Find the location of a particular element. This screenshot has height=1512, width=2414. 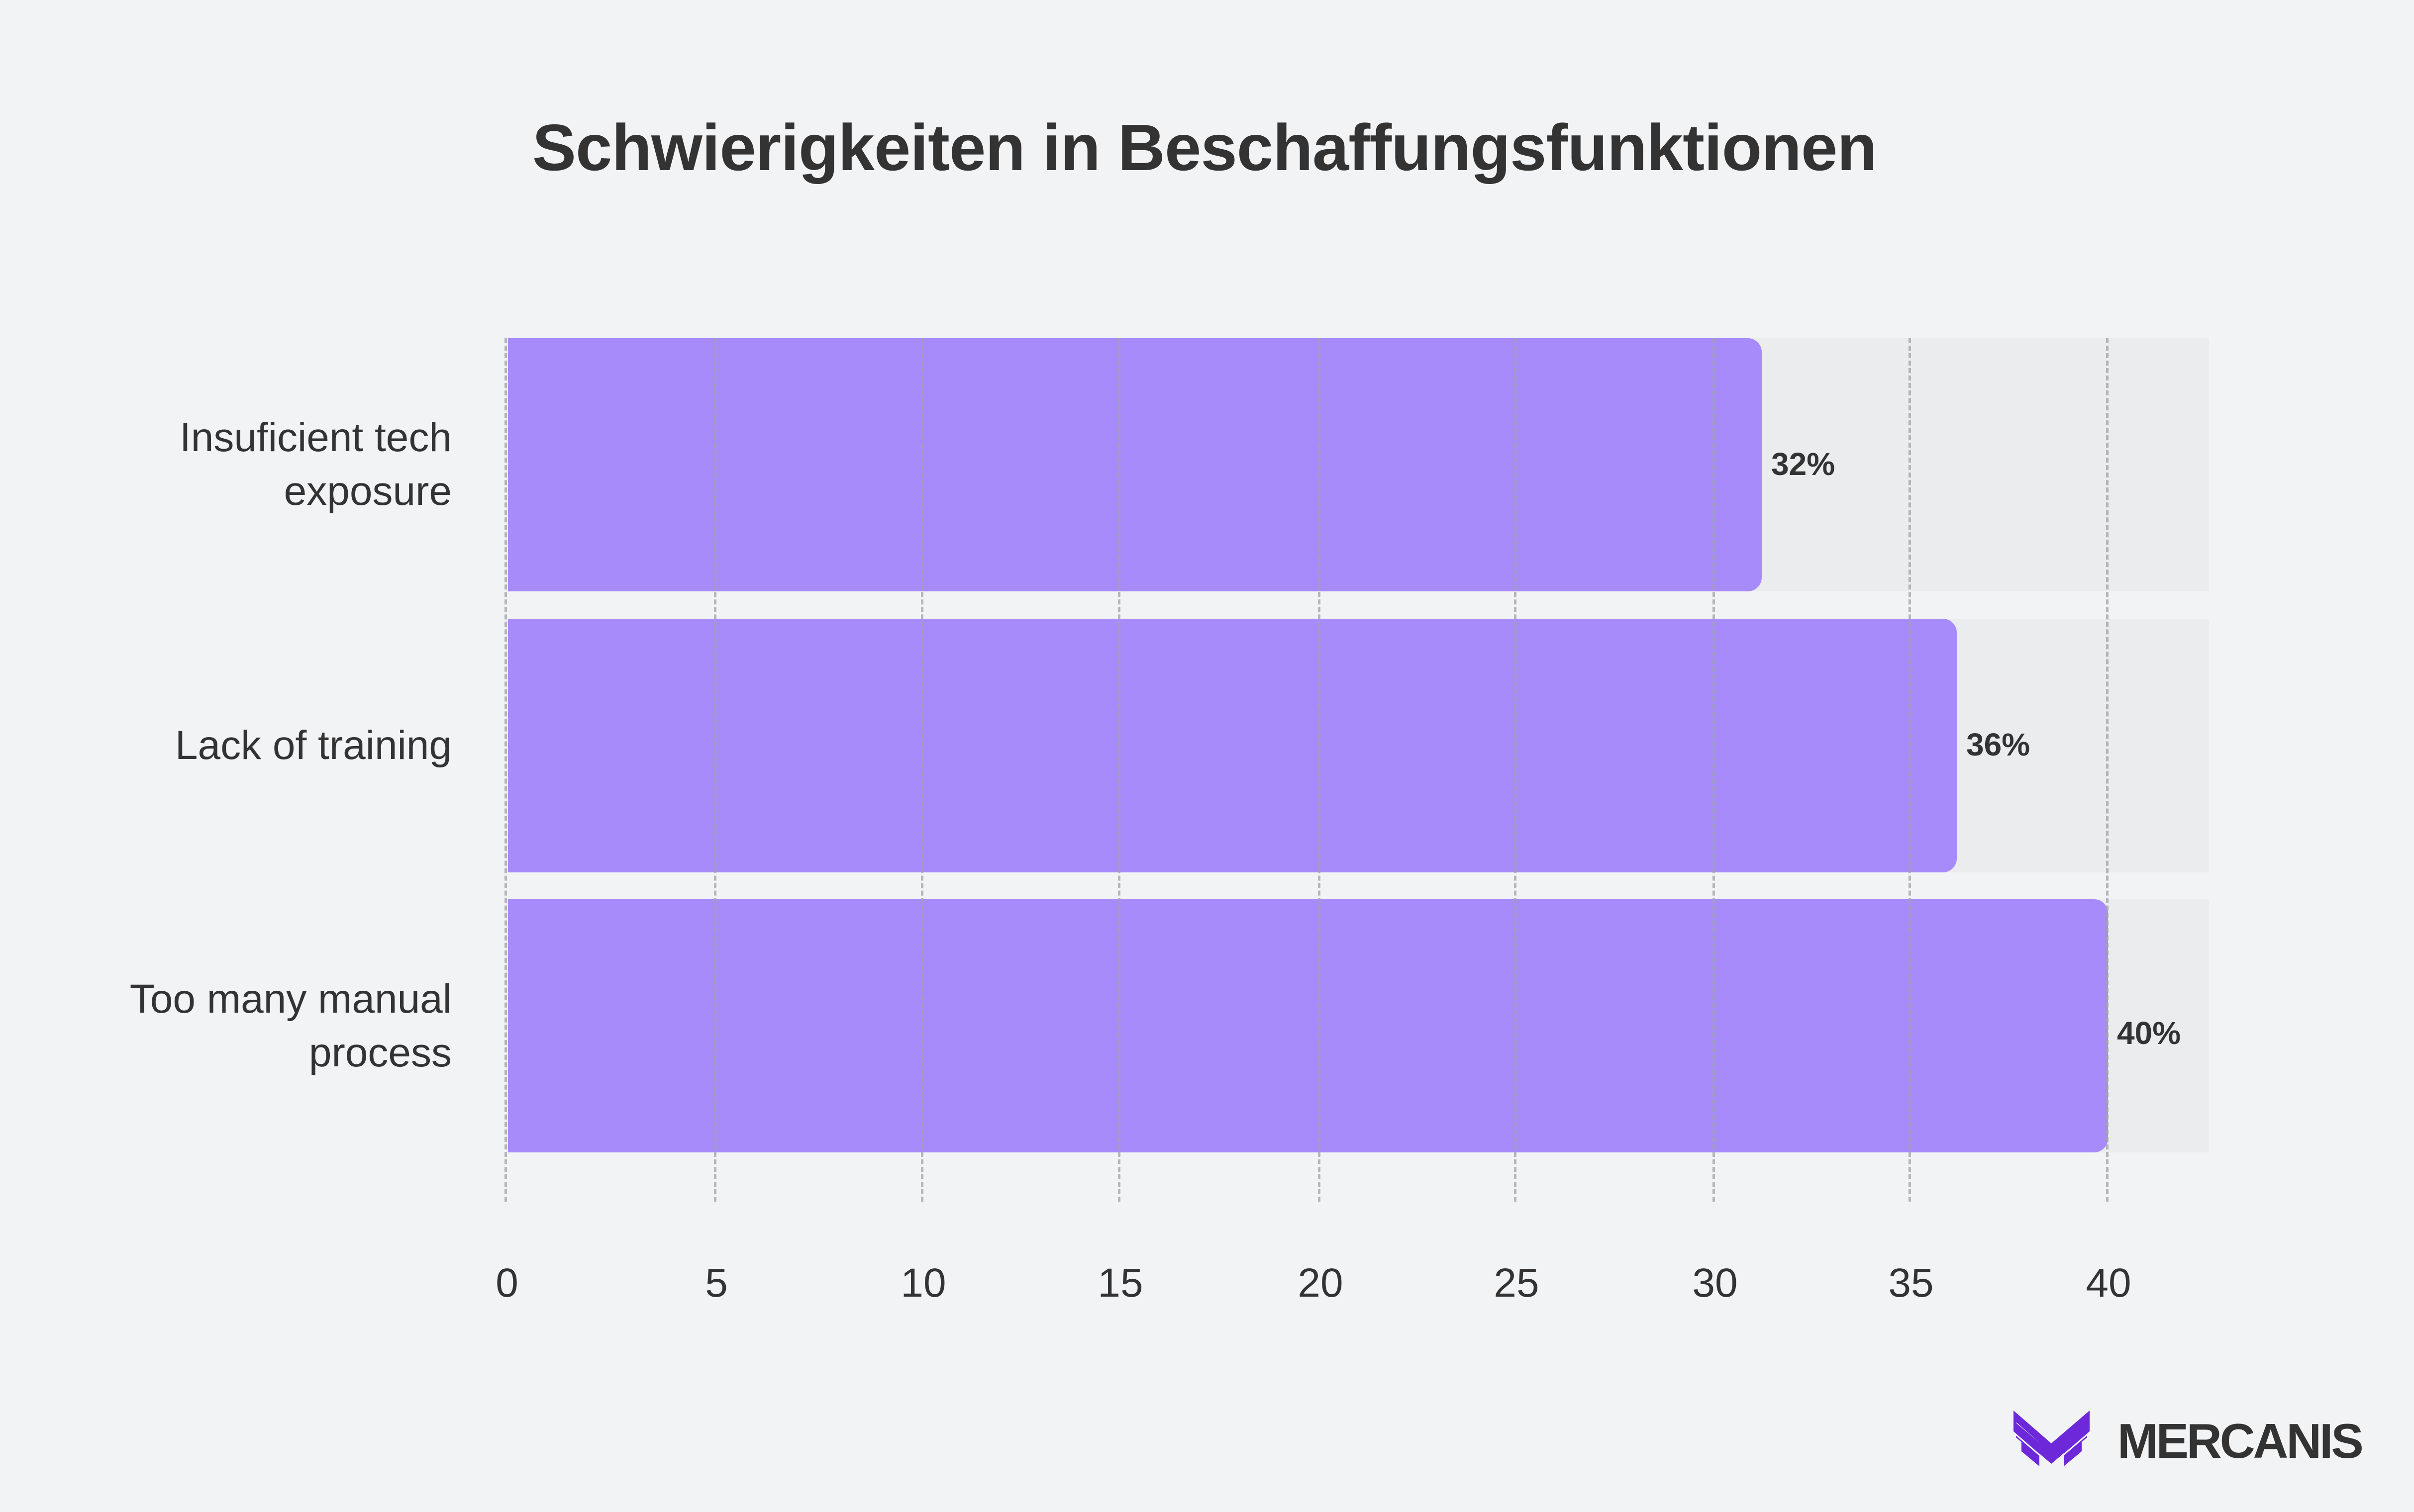

x-tick-30: 30 is located at coordinates (1715, 1283).